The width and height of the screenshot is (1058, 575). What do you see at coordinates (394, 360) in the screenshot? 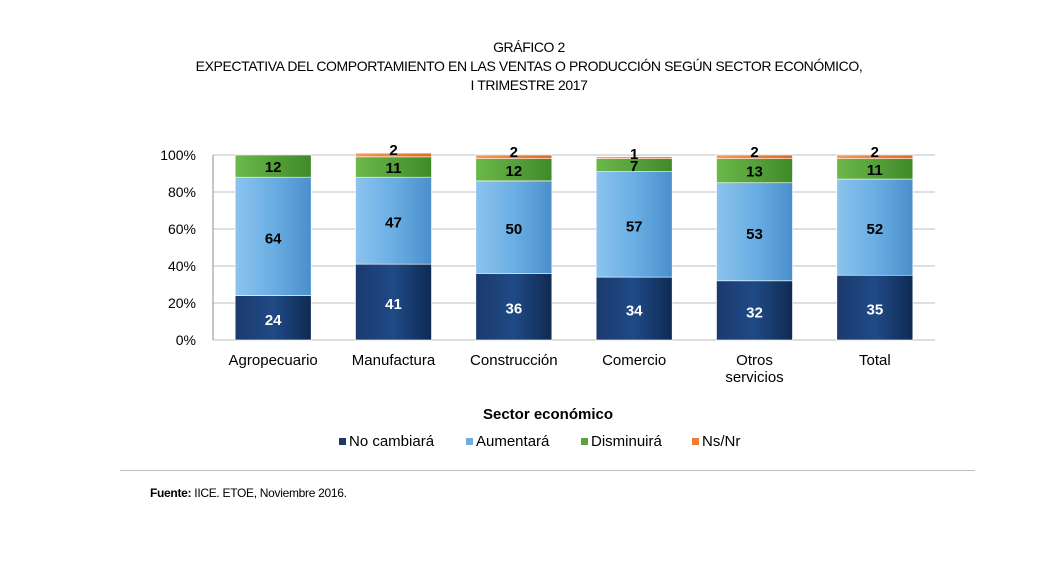
I see `x-tick-label: Manufactura` at bounding box center [394, 360].